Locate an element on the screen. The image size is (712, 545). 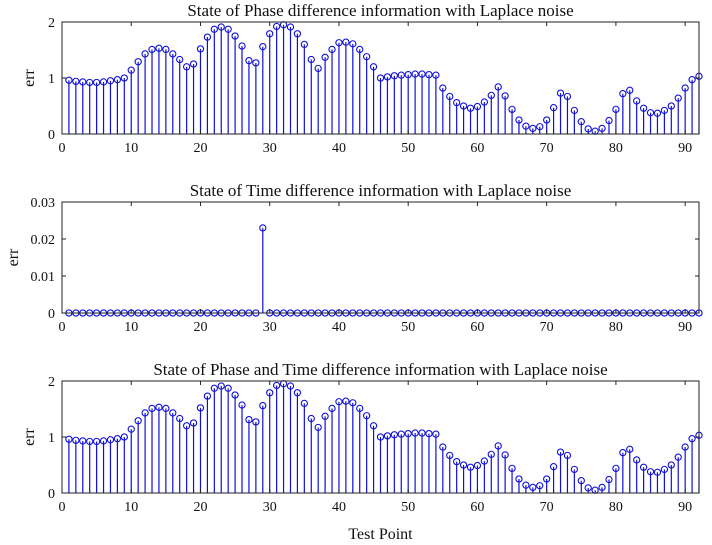
x-tick-label: 30 is located at coordinates (270, 148).